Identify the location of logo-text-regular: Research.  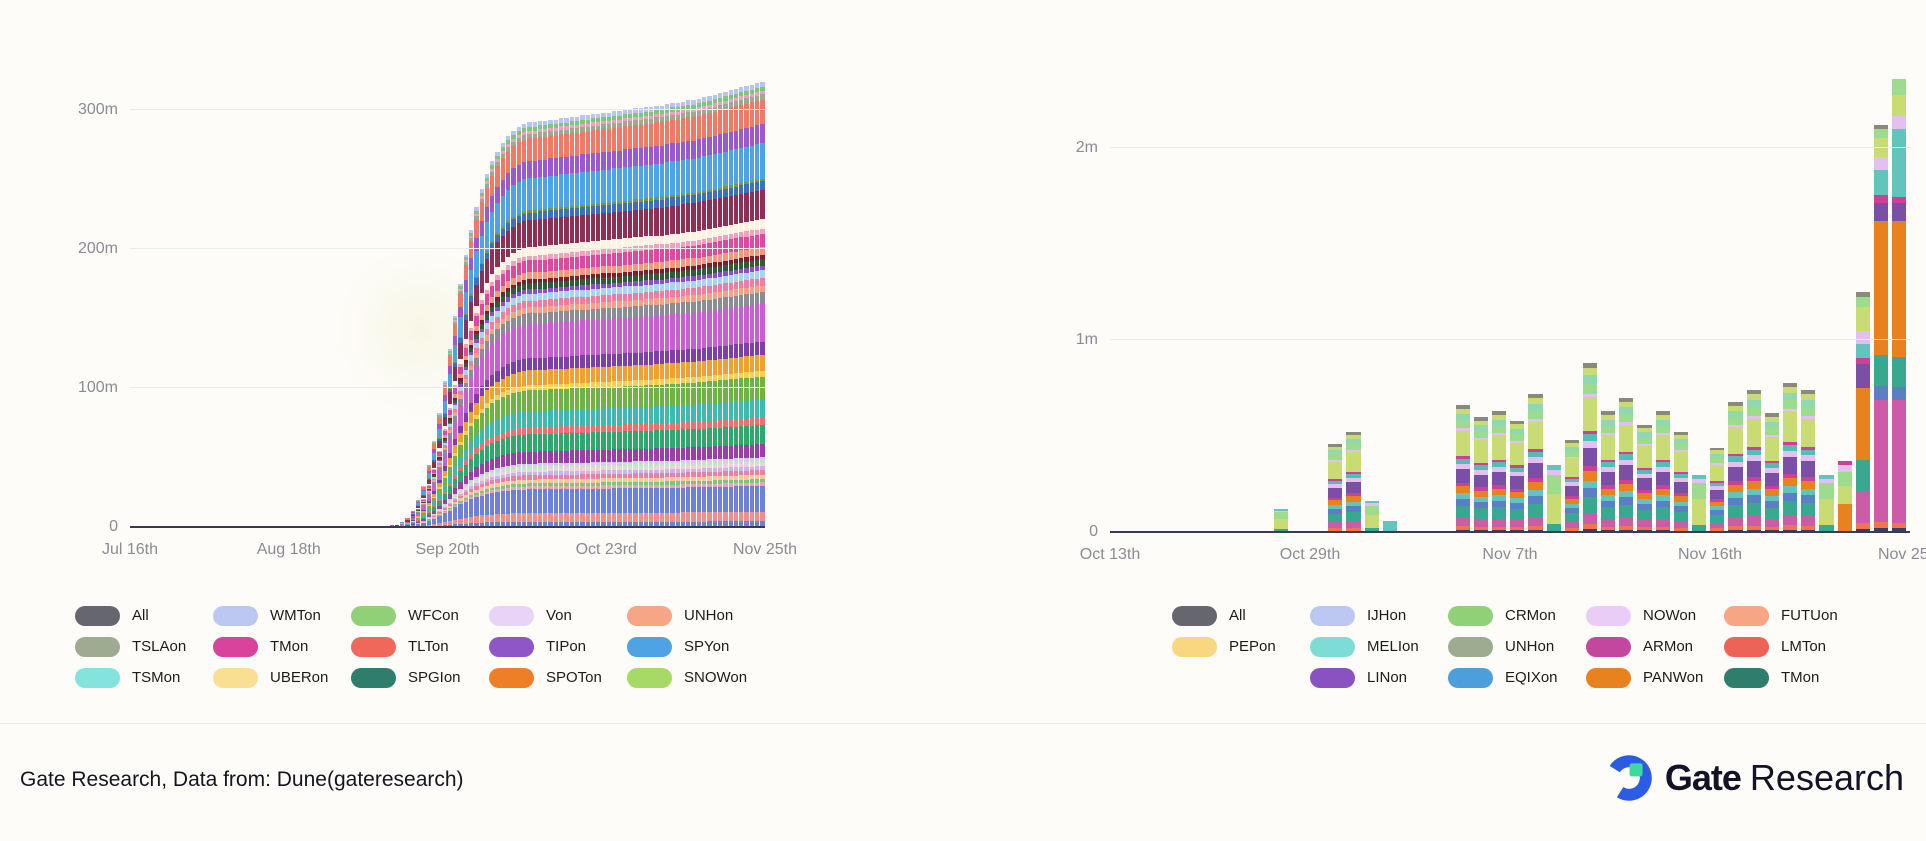
(1826, 777).